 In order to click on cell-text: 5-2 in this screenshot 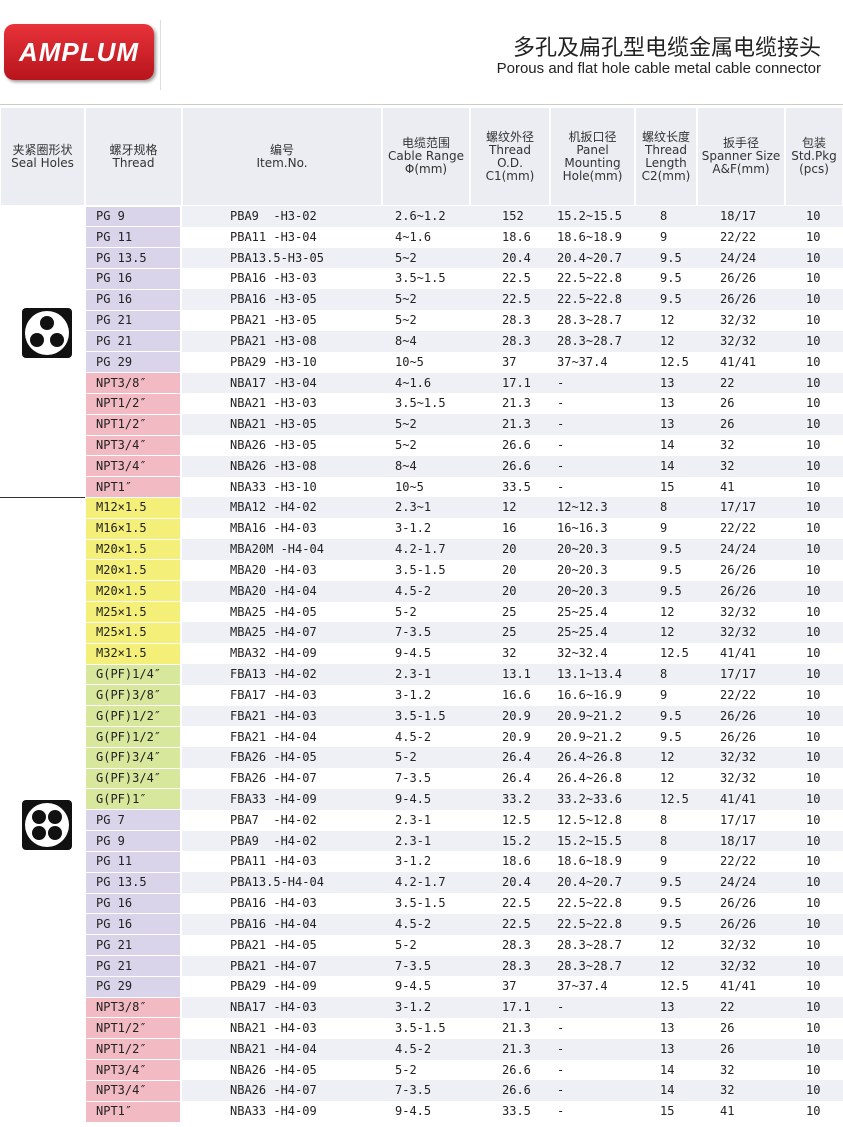, I will do `click(406, 757)`.